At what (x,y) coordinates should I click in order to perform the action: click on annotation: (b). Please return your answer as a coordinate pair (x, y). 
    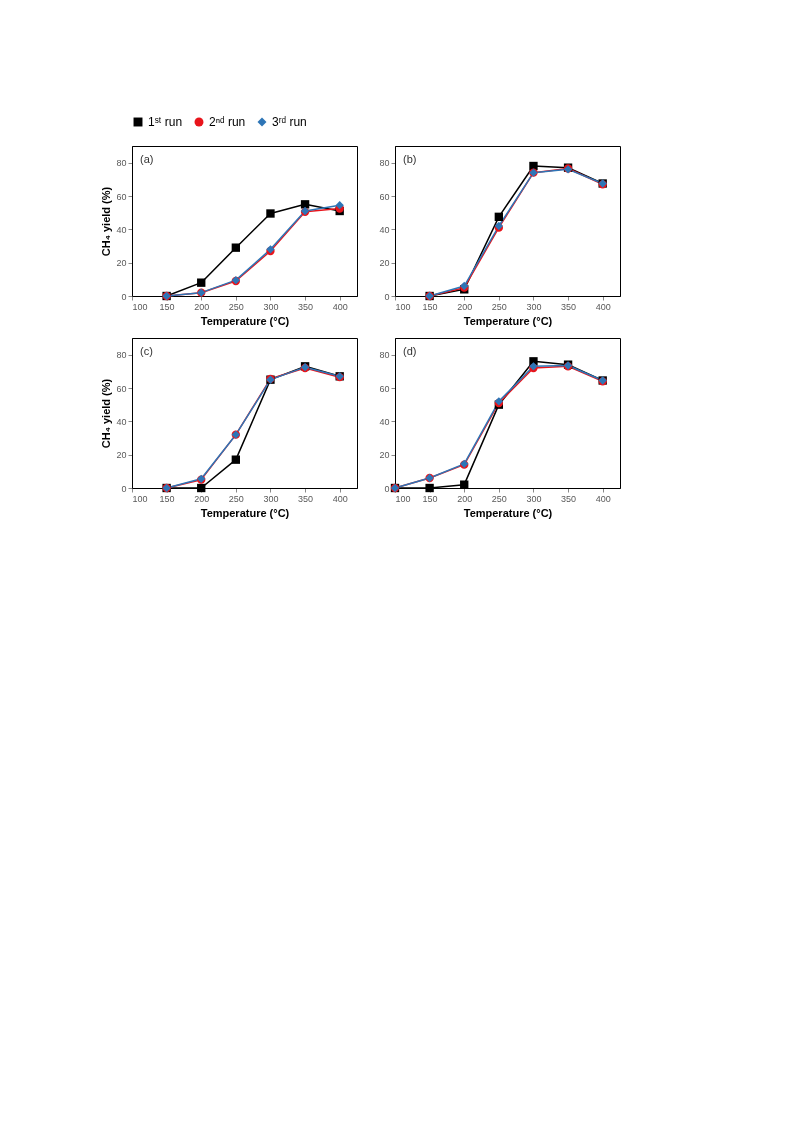
    Looking at the image, I should click on (410, 159).